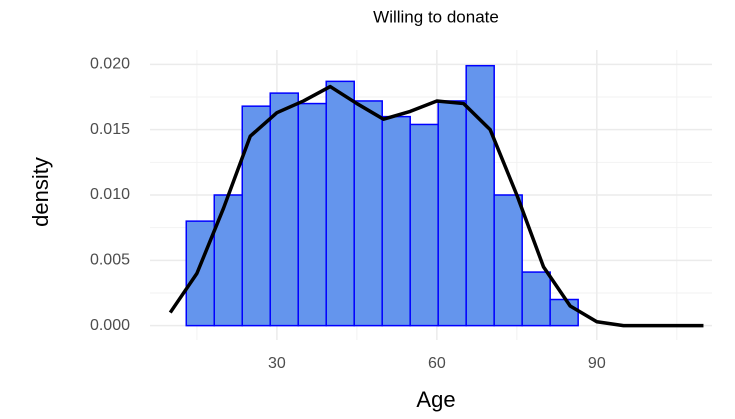  I want to click on y-tick-label: 0.015, so click(110, 129).